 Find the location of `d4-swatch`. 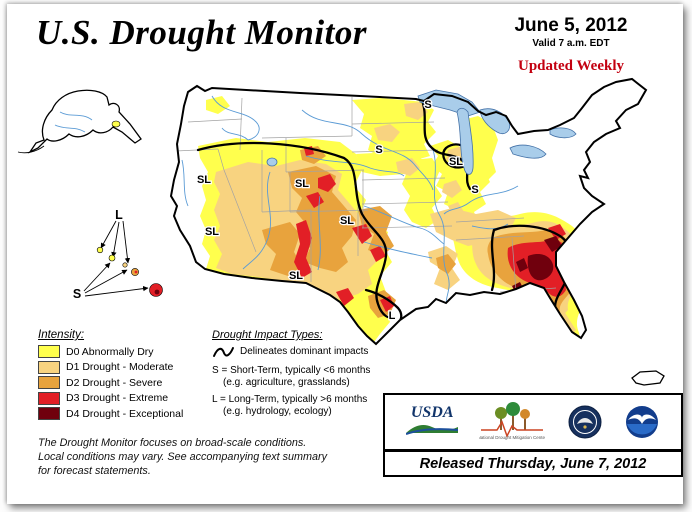

d4-swatch is located at coordinates (49, 413).